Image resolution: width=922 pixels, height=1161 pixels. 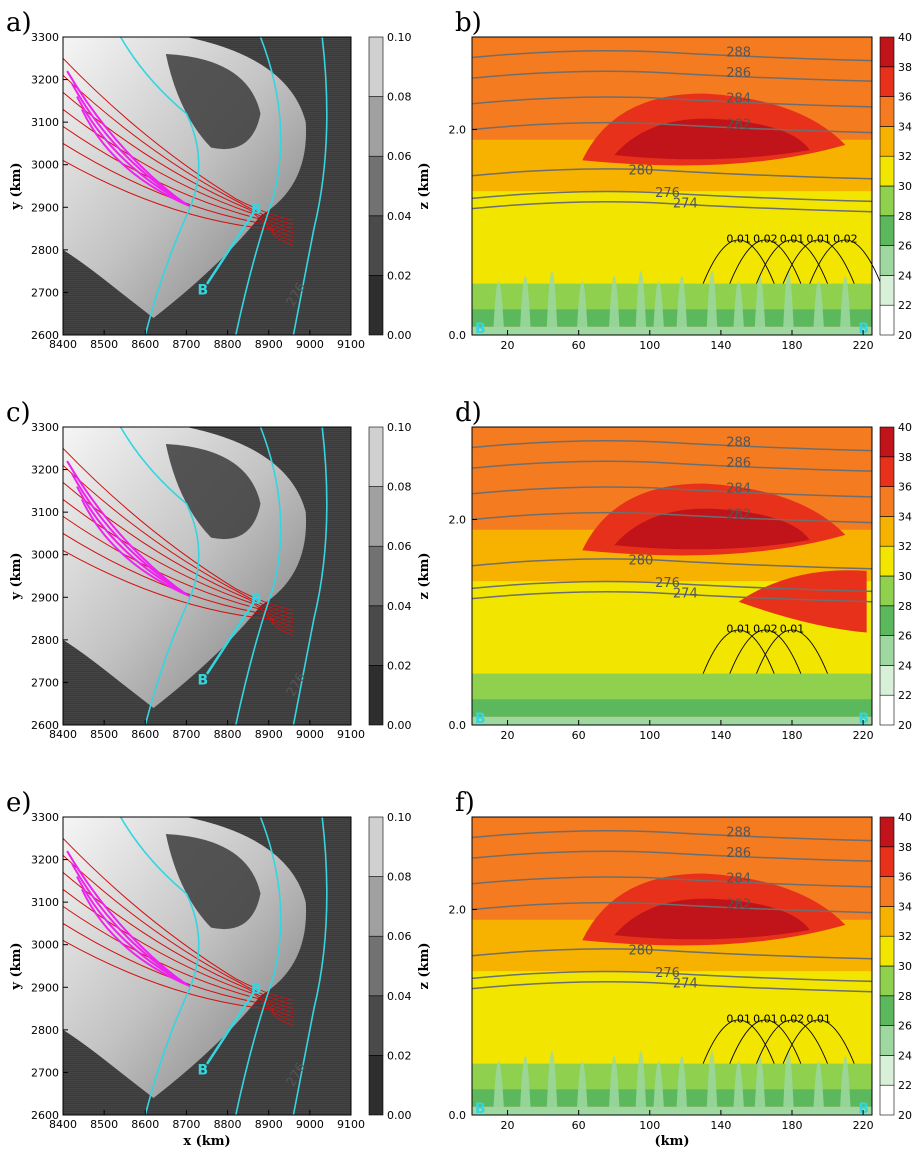 What do you see at coordinates (399, 546) in the screenshot?
I see `colorbar-tick-label: 0.06` at bounding box center [399, 546].